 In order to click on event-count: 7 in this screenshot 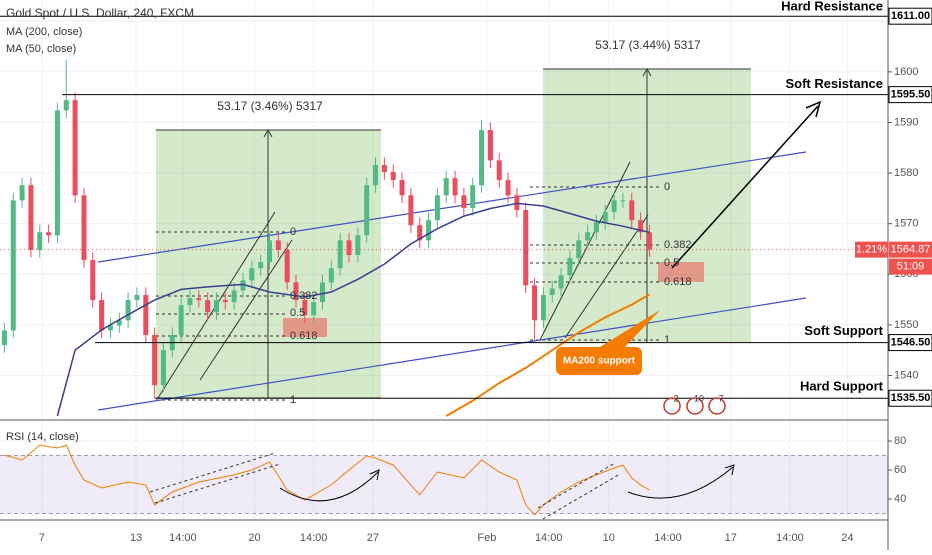, I will do `click(720, 398)`.